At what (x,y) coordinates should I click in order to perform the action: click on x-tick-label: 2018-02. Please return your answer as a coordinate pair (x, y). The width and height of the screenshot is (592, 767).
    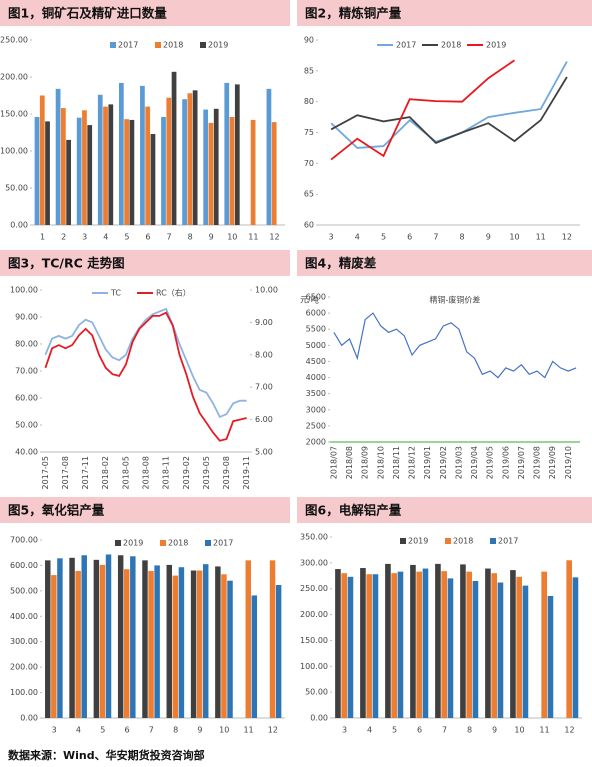
    Looking at the image, I should click on (105, 472).